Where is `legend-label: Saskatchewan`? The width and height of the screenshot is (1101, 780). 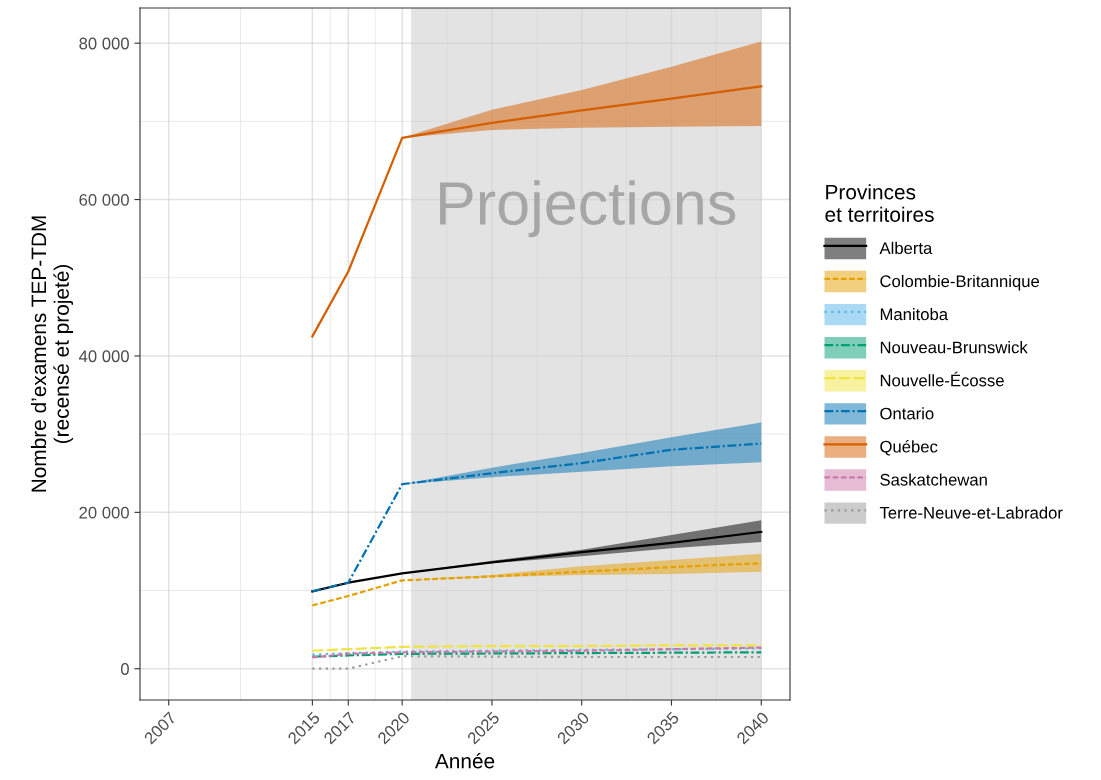
legend-label: Saskatchewan is located at coordinates (933, 479).